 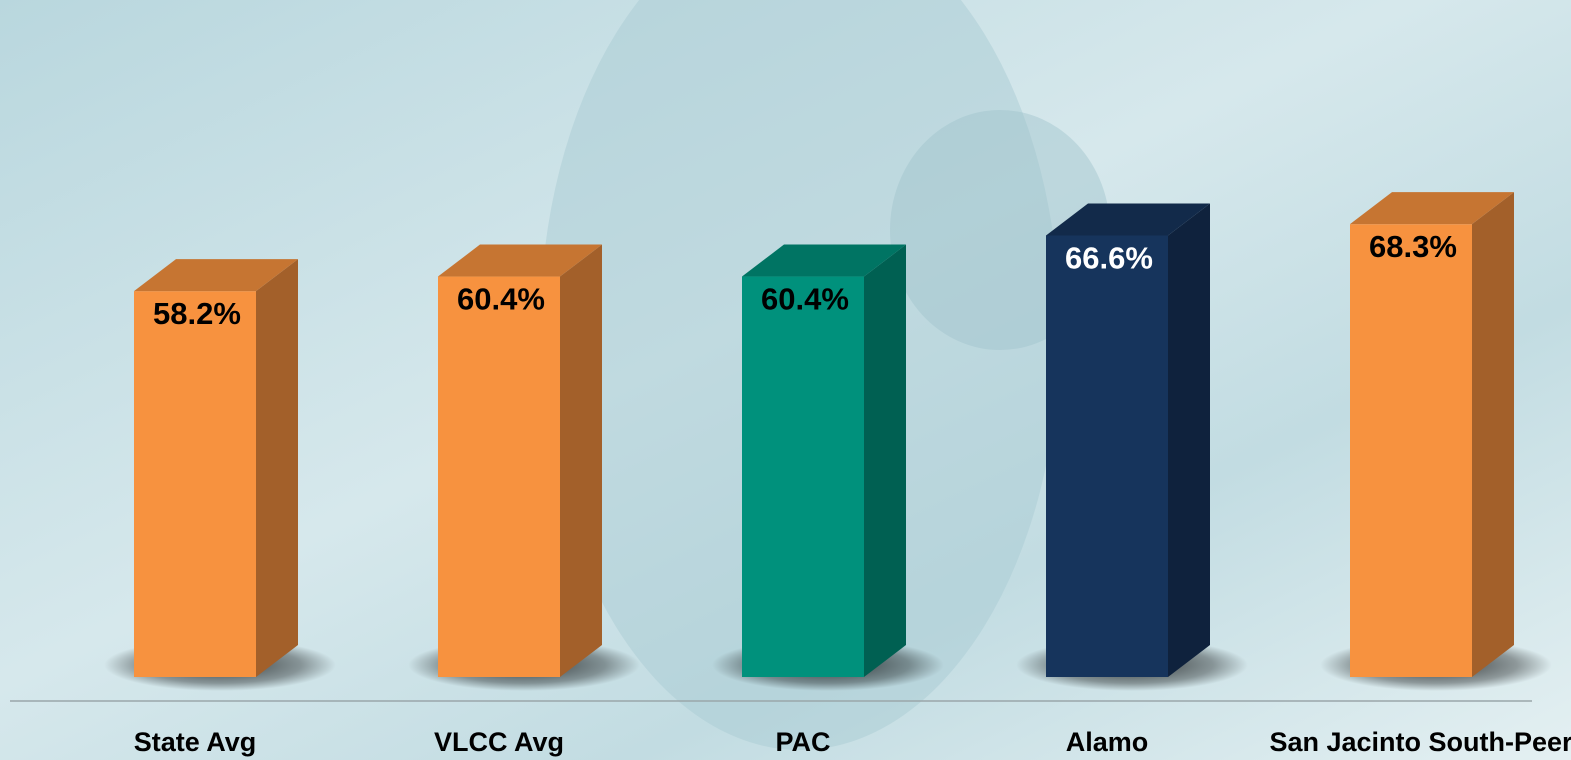 I want to click on value-label: 68.3%, so click(x=1413, y=246).